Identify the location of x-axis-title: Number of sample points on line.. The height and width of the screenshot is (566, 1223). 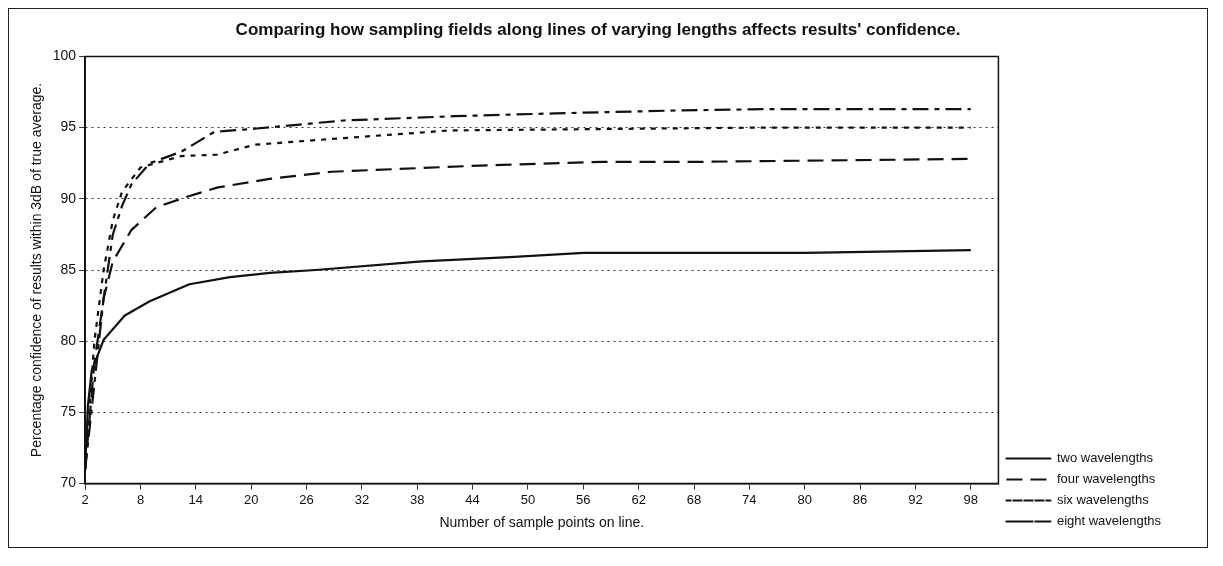
(542, 522).